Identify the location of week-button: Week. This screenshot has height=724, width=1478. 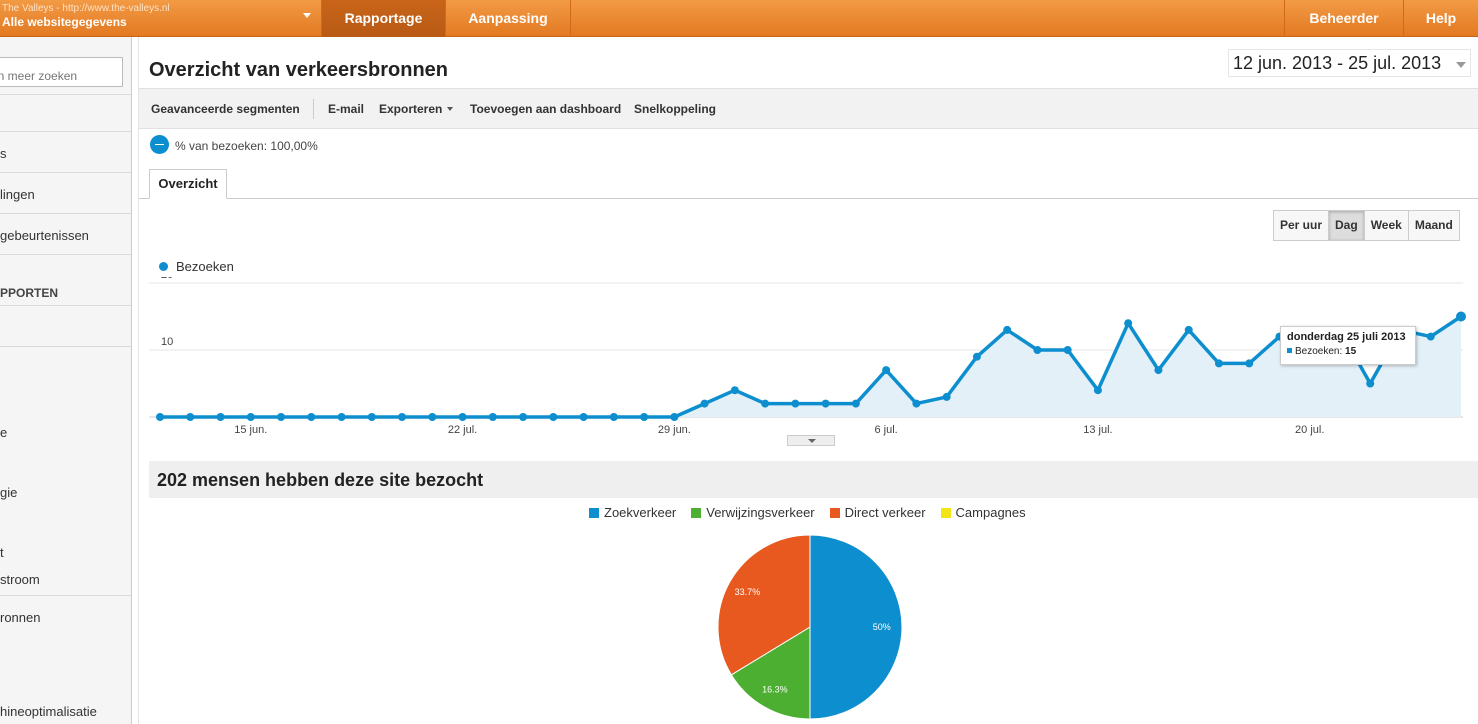
(1386, 225).